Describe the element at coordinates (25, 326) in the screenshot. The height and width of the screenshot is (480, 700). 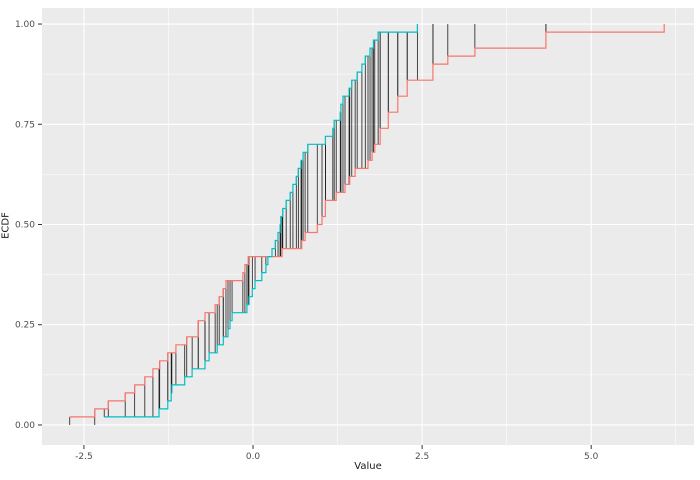
I see `y-tick-label: 0.25` at that location.